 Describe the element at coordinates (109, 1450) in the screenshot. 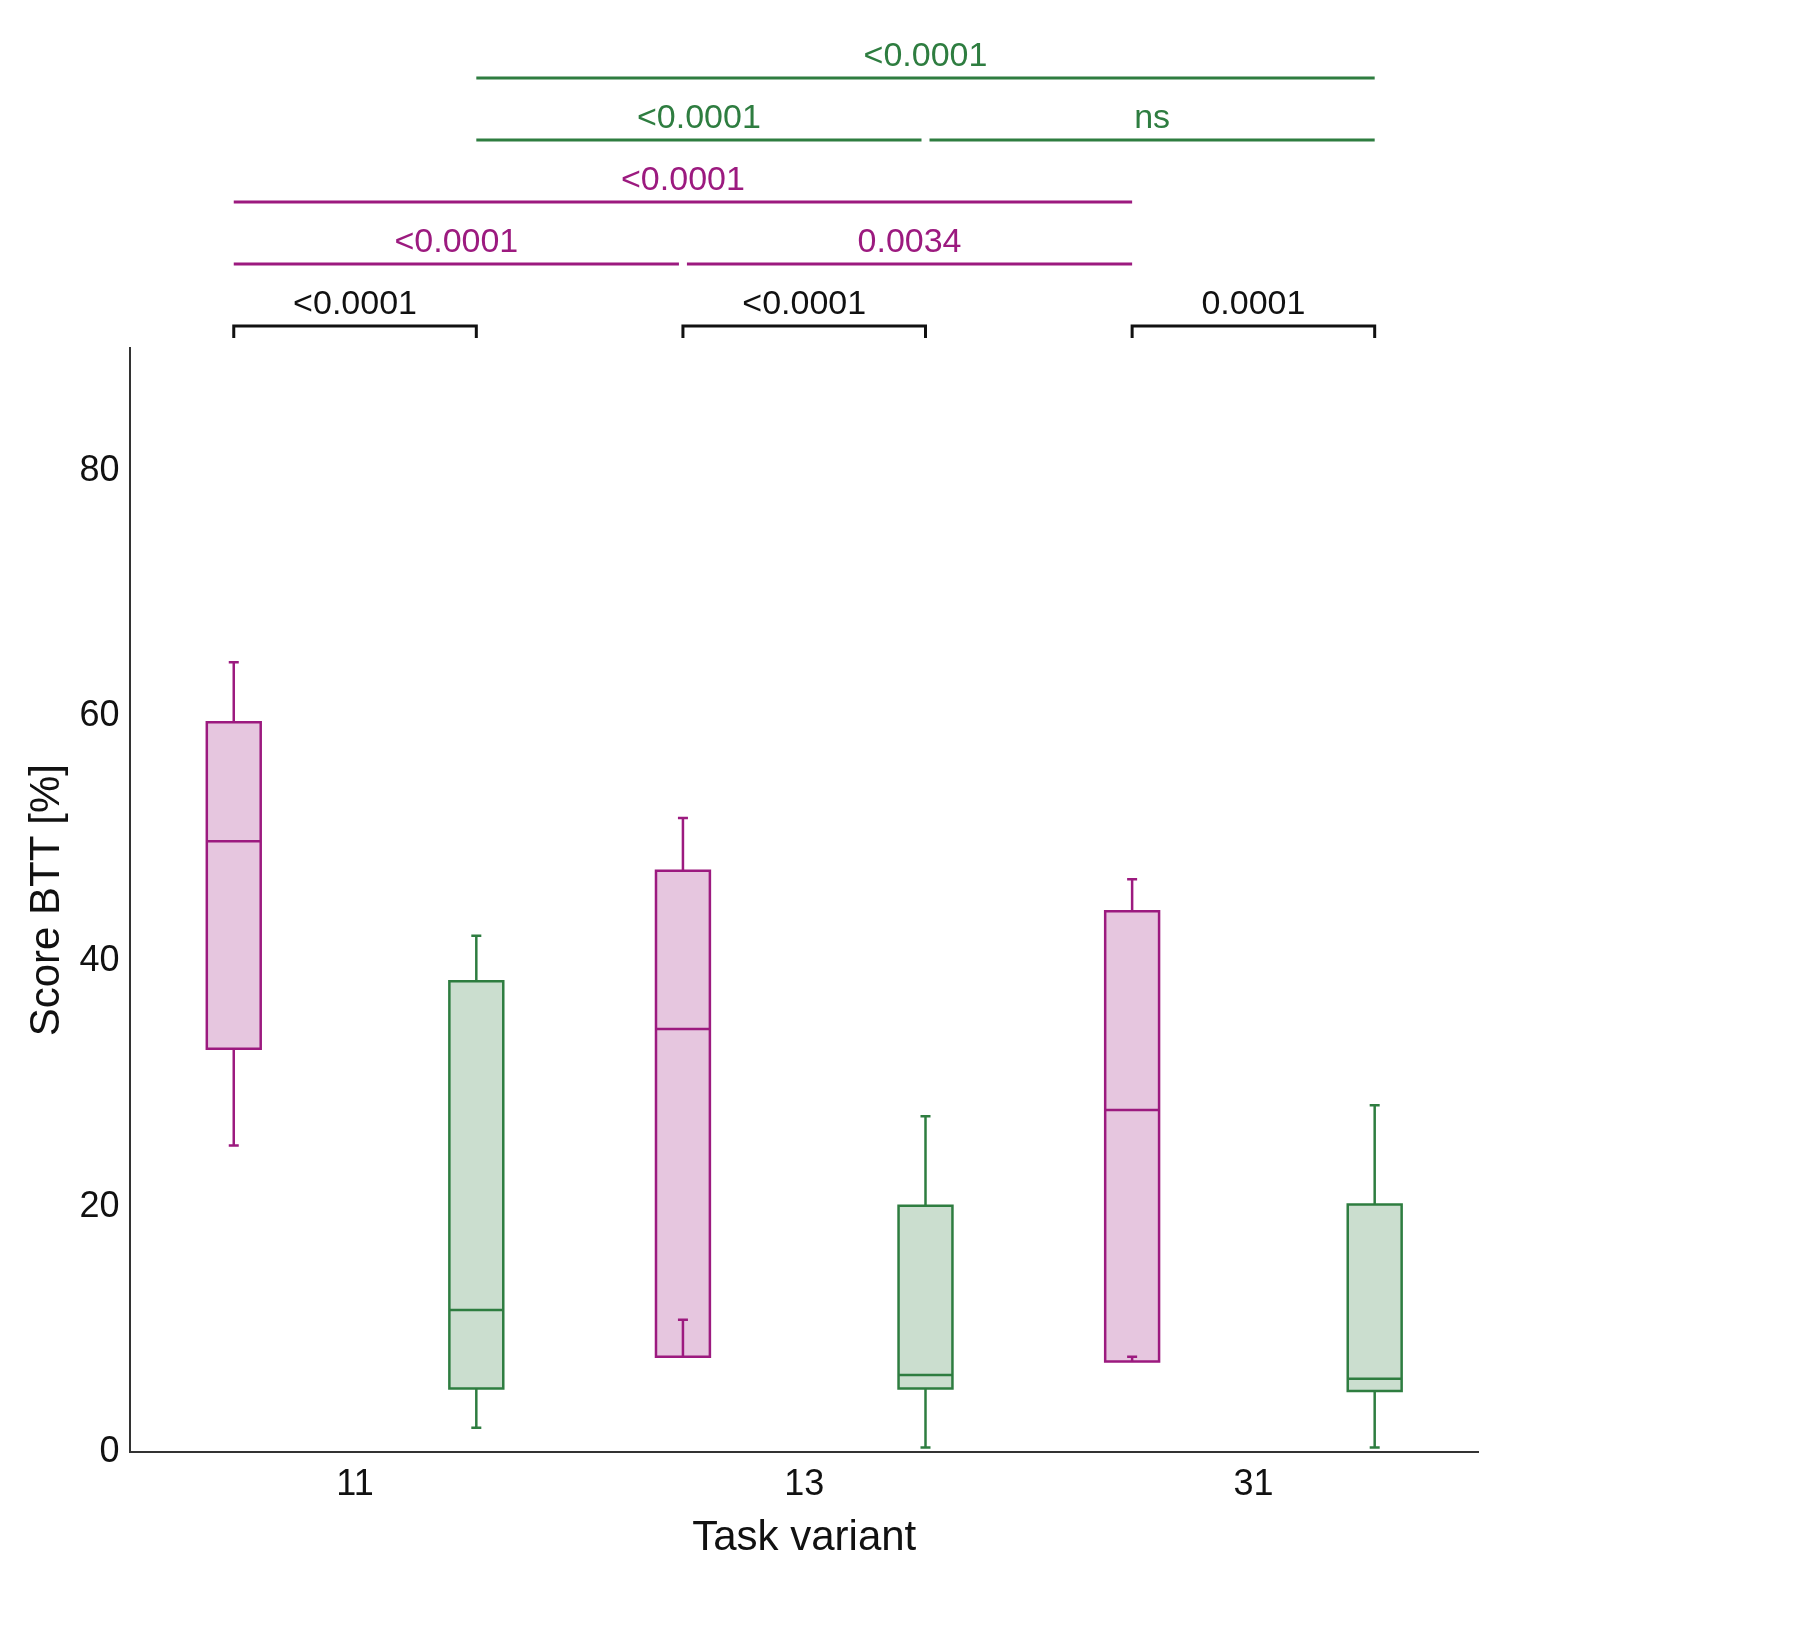

I see `y-tick-label: 0` at that location.